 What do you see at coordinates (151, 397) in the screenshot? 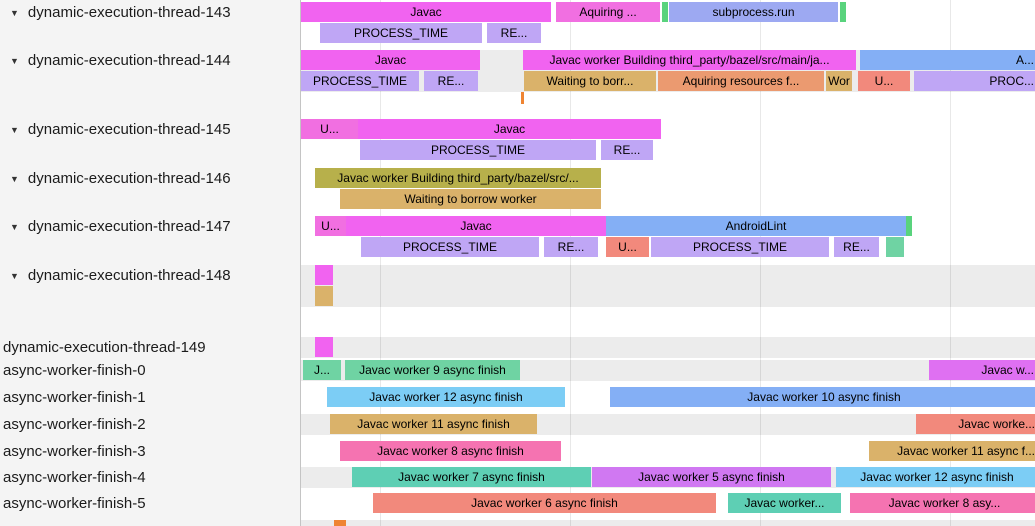
I see `track-name: async-worker-finish-1` at bounding box center [151, 397].